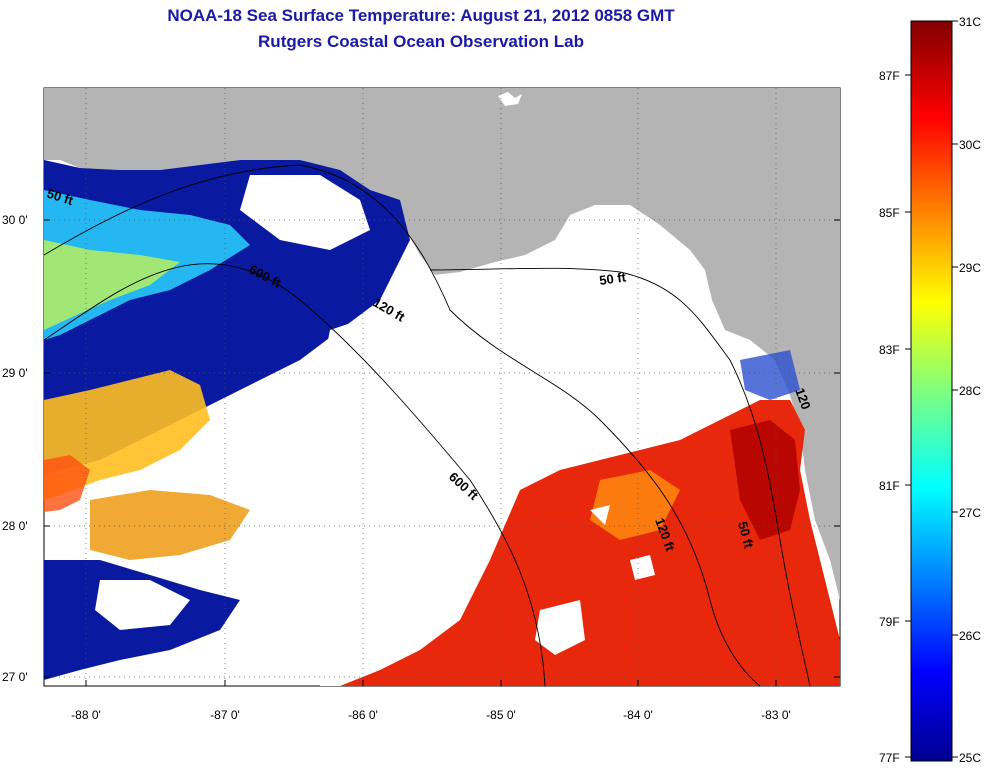 The width and height of the screenshot is (992, 770). I want to click on colorbar-celsius-label: 28C, so click(970, 391).